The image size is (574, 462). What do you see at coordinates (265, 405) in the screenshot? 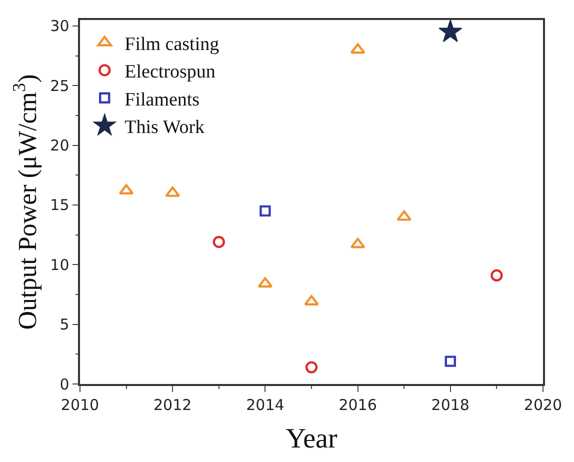
I see `x-tick-label: 2014` at bounding box center [265, 405].